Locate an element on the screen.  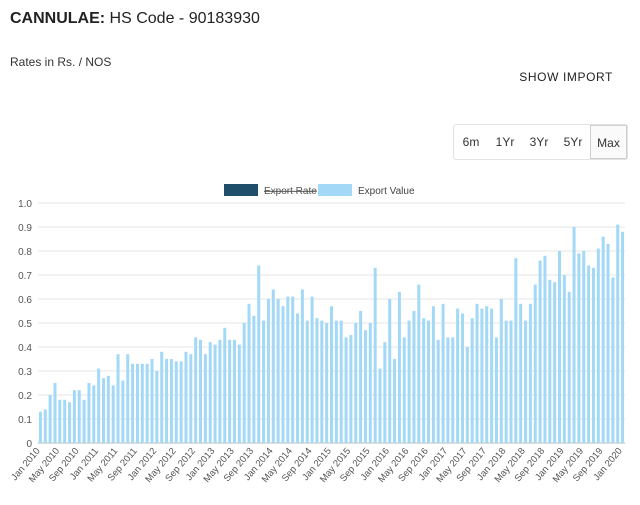
range-5yr-button: 5Yr is located at coordinates (573, 142).